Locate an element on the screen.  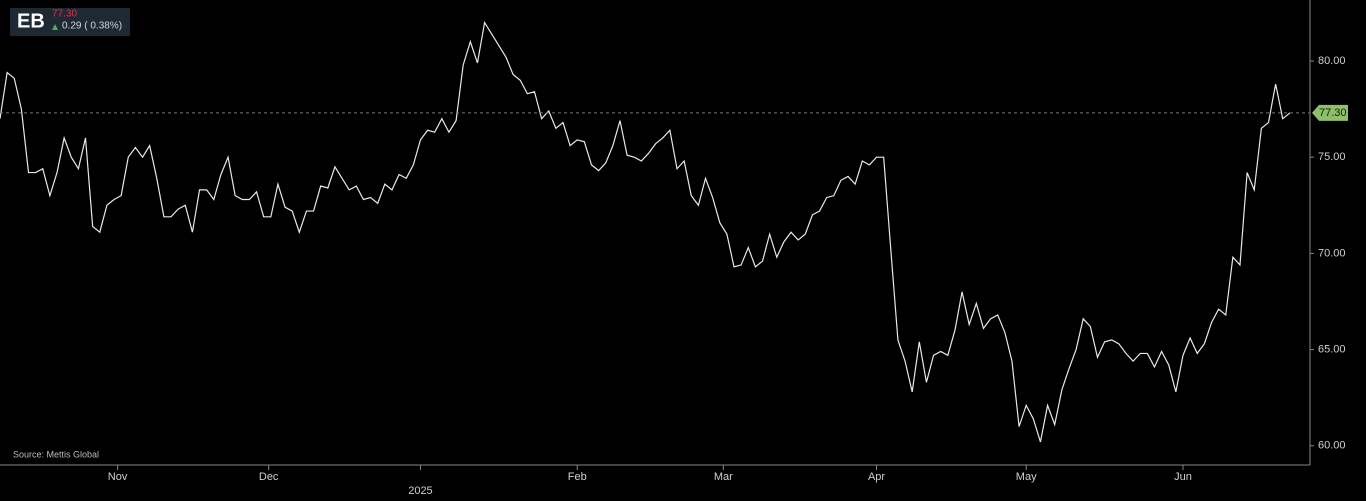
price: 77.30 is located at coordinates (64, 14).